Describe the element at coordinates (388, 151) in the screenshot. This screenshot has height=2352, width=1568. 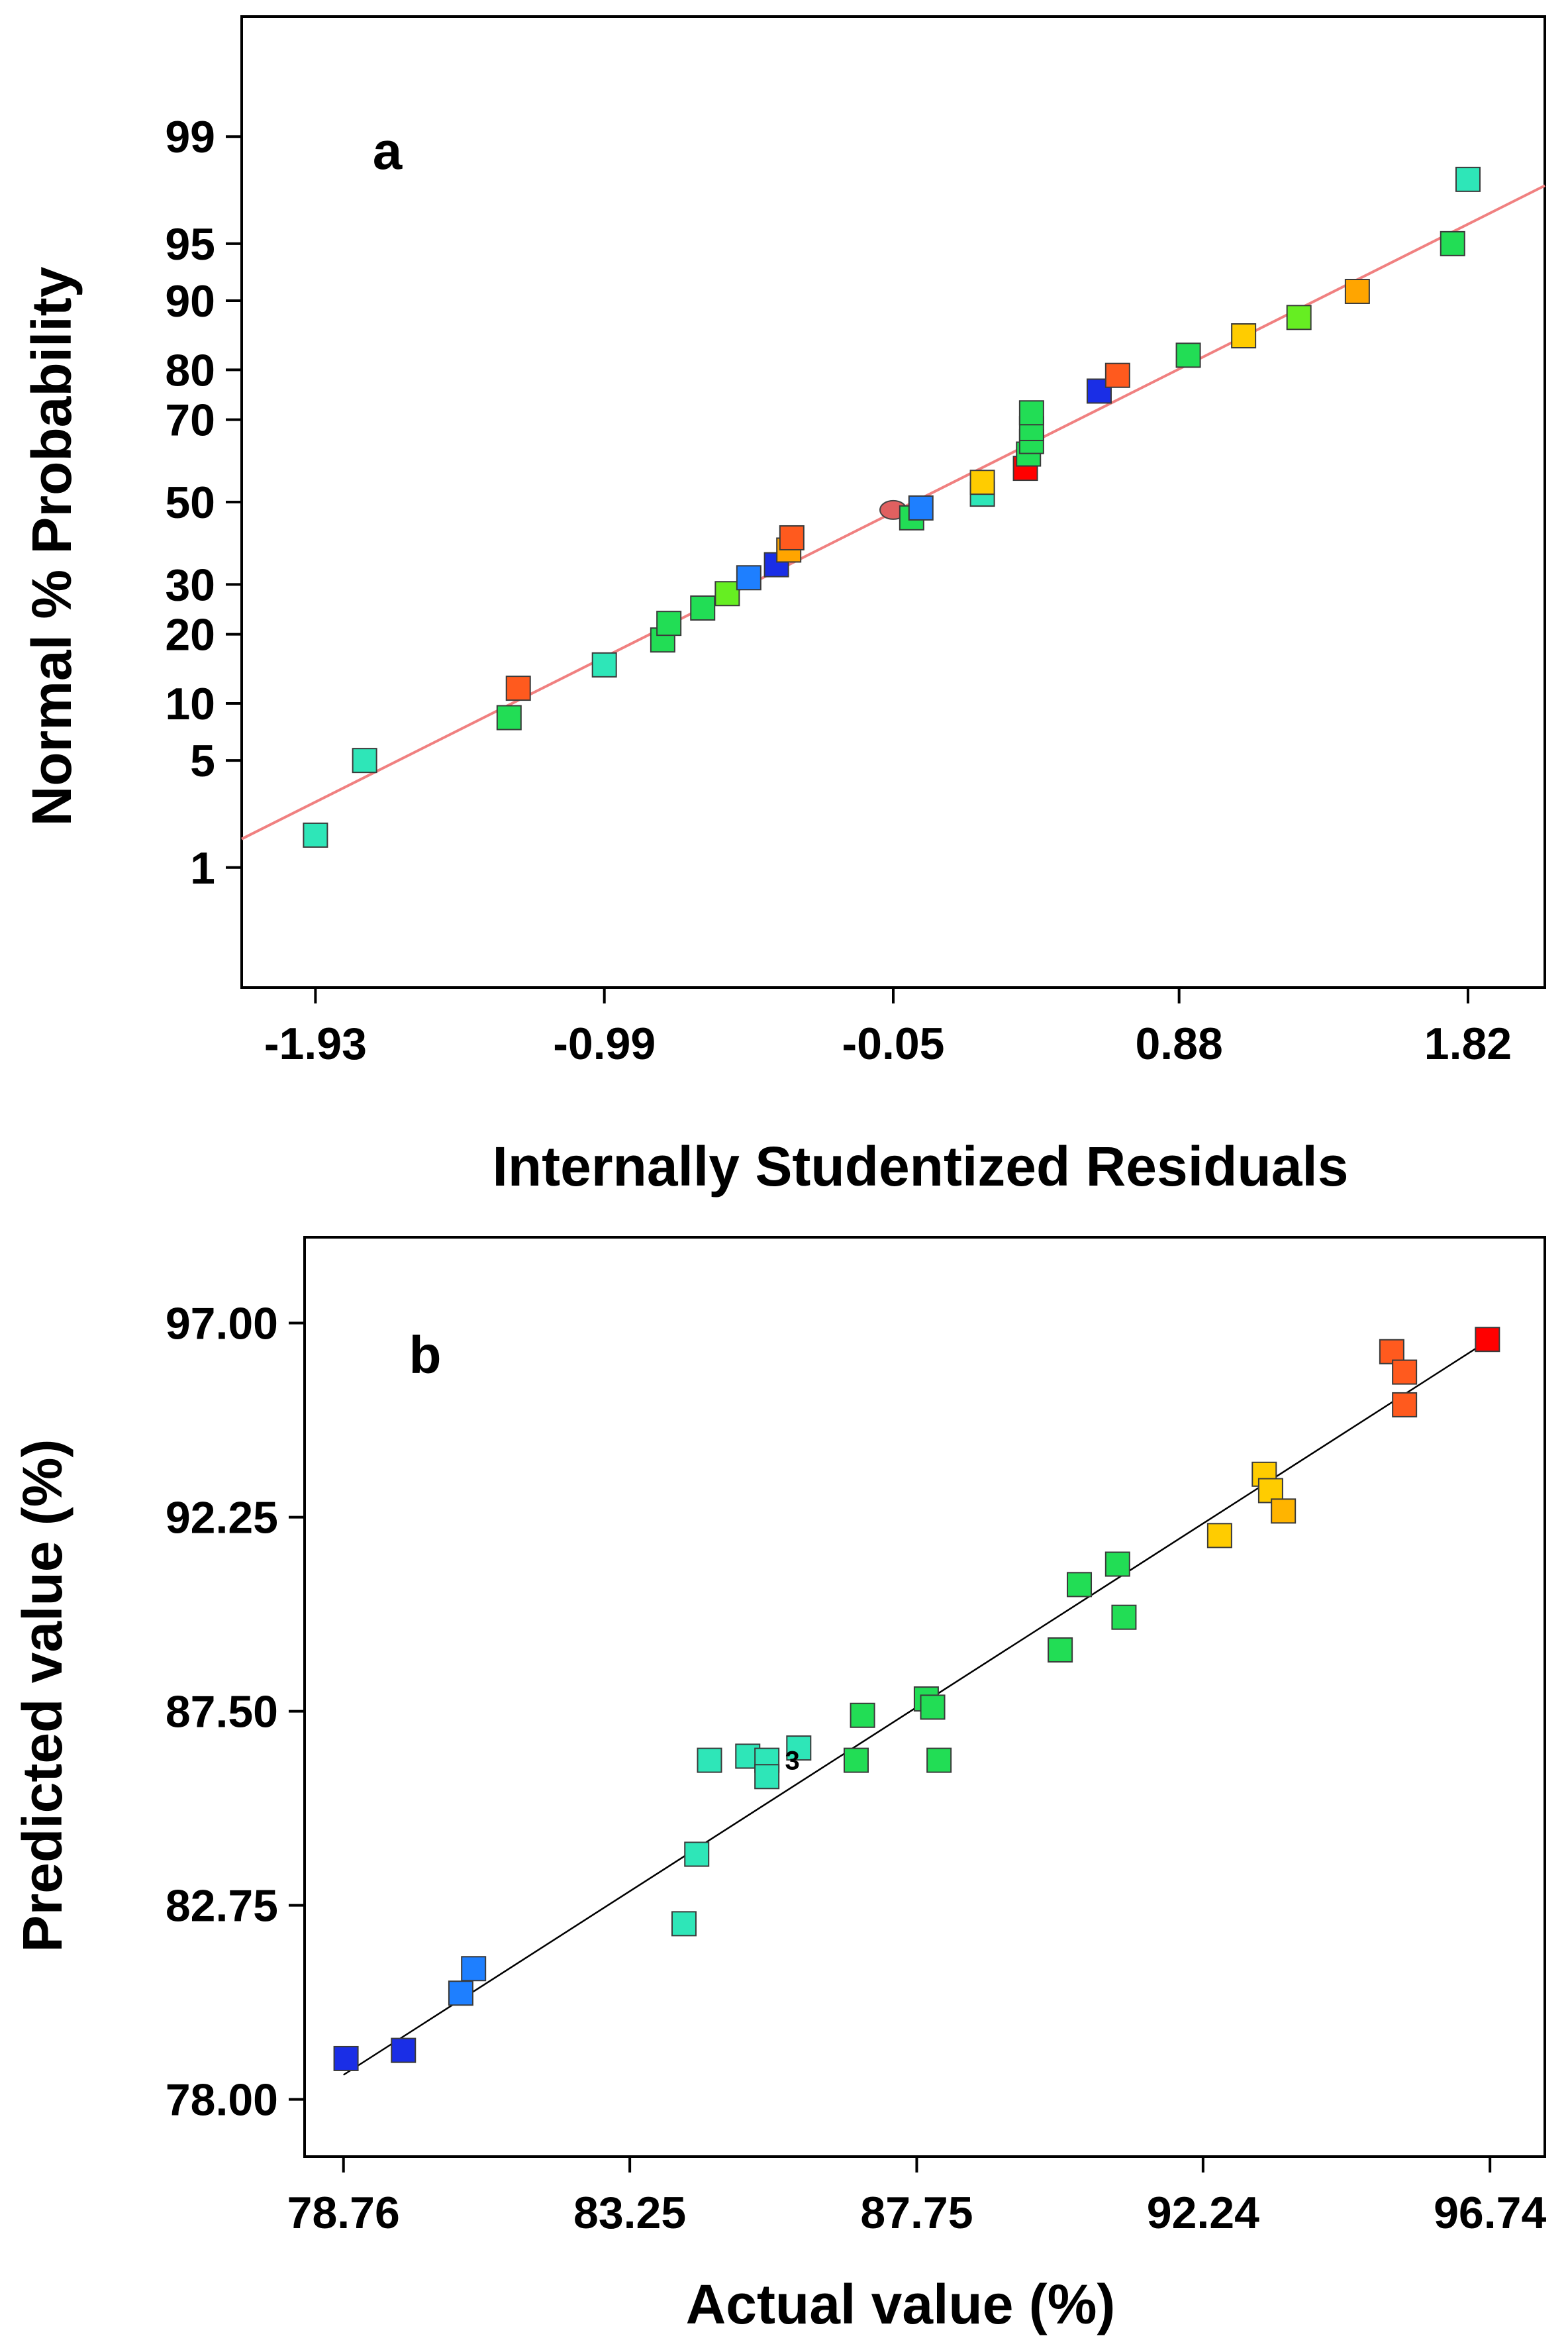
I see `panel-a-label: a` at that location.